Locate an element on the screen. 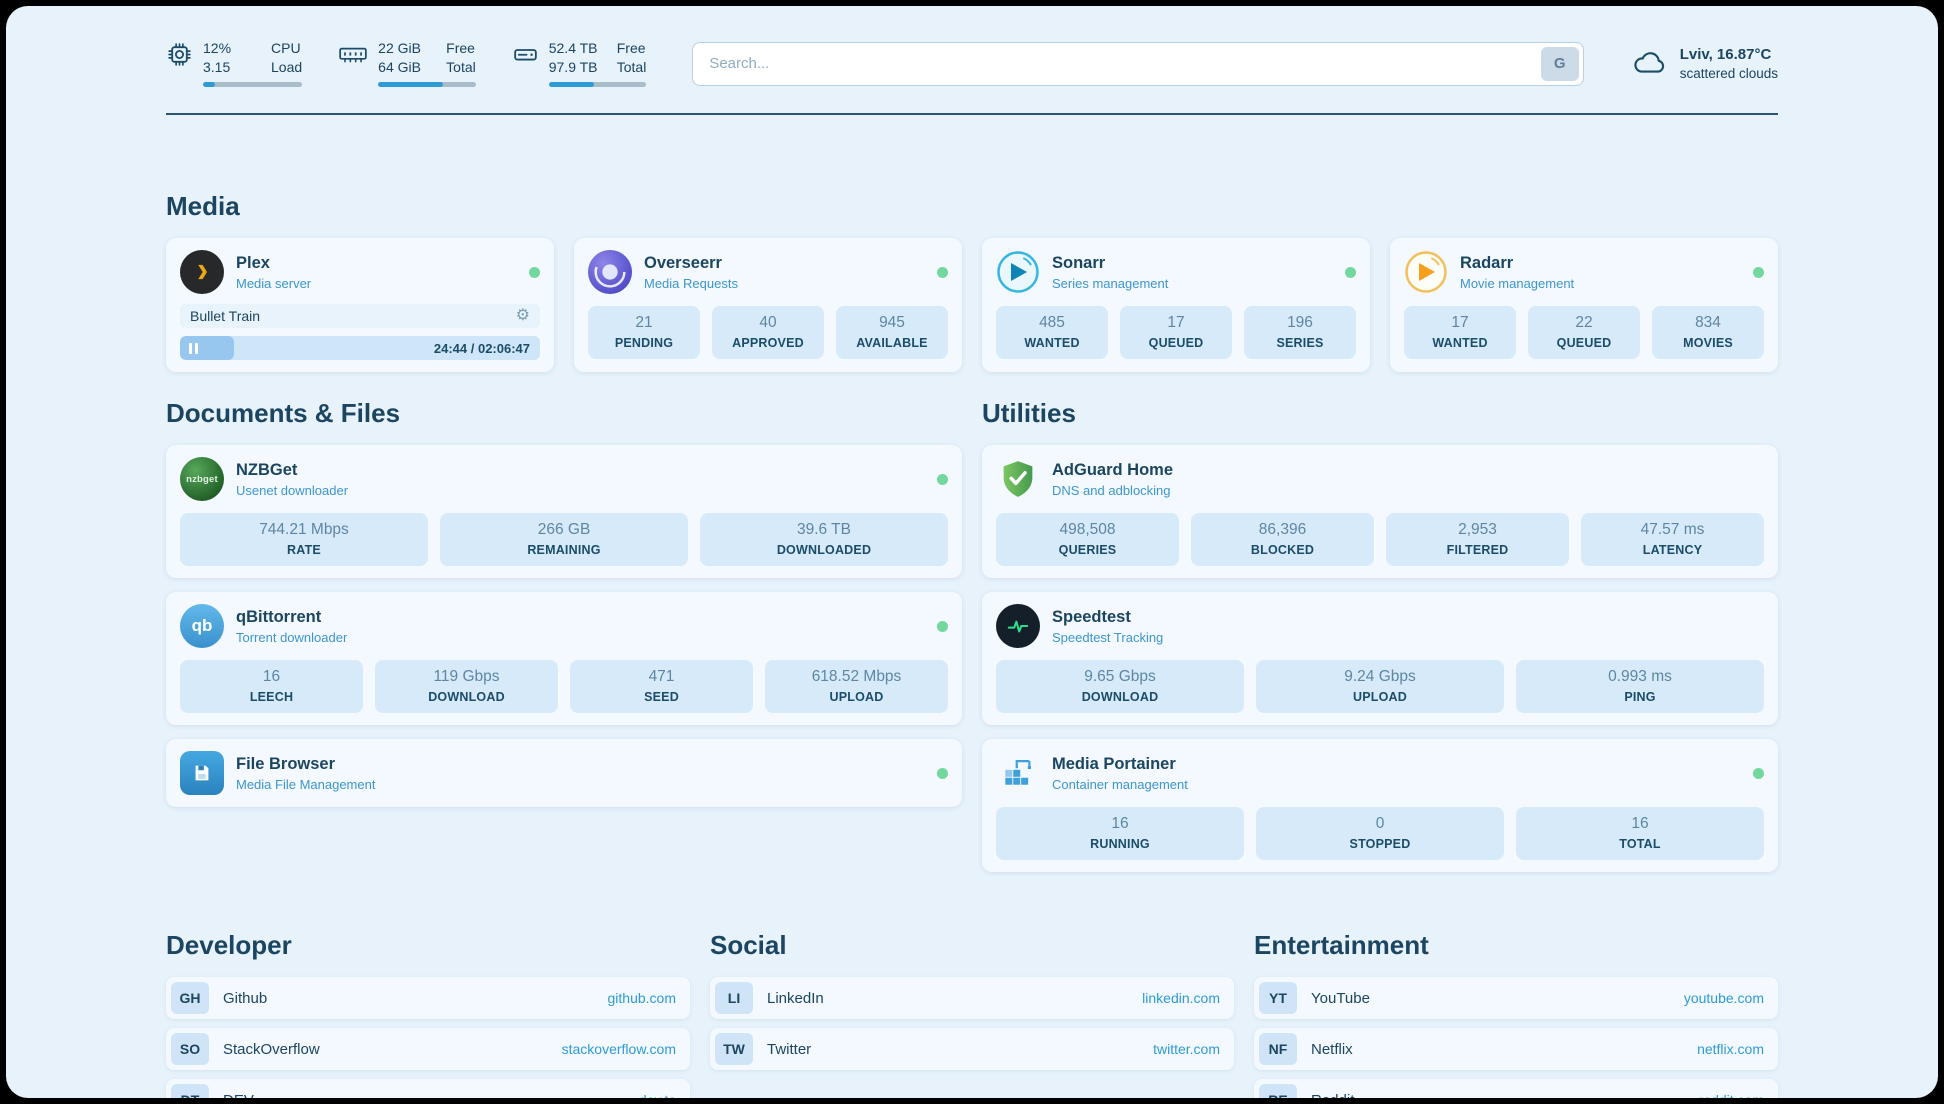  stat-label: LATENCY is located at coordinates (1672, 550).